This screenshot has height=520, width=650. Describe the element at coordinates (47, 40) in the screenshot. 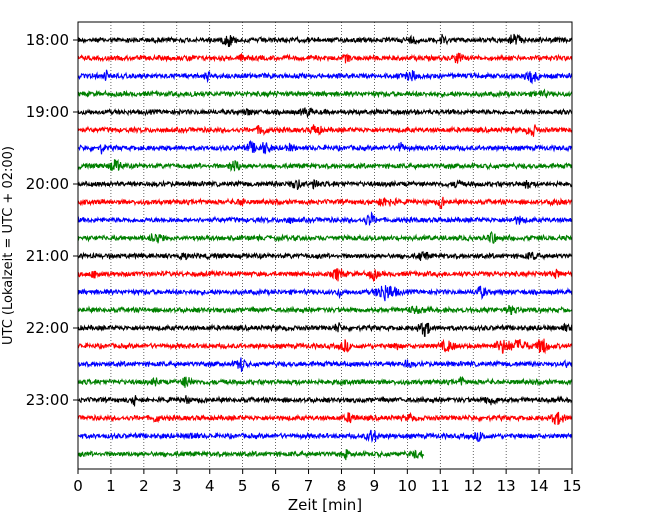

I see `y-tick-label: 18:00` at that location.